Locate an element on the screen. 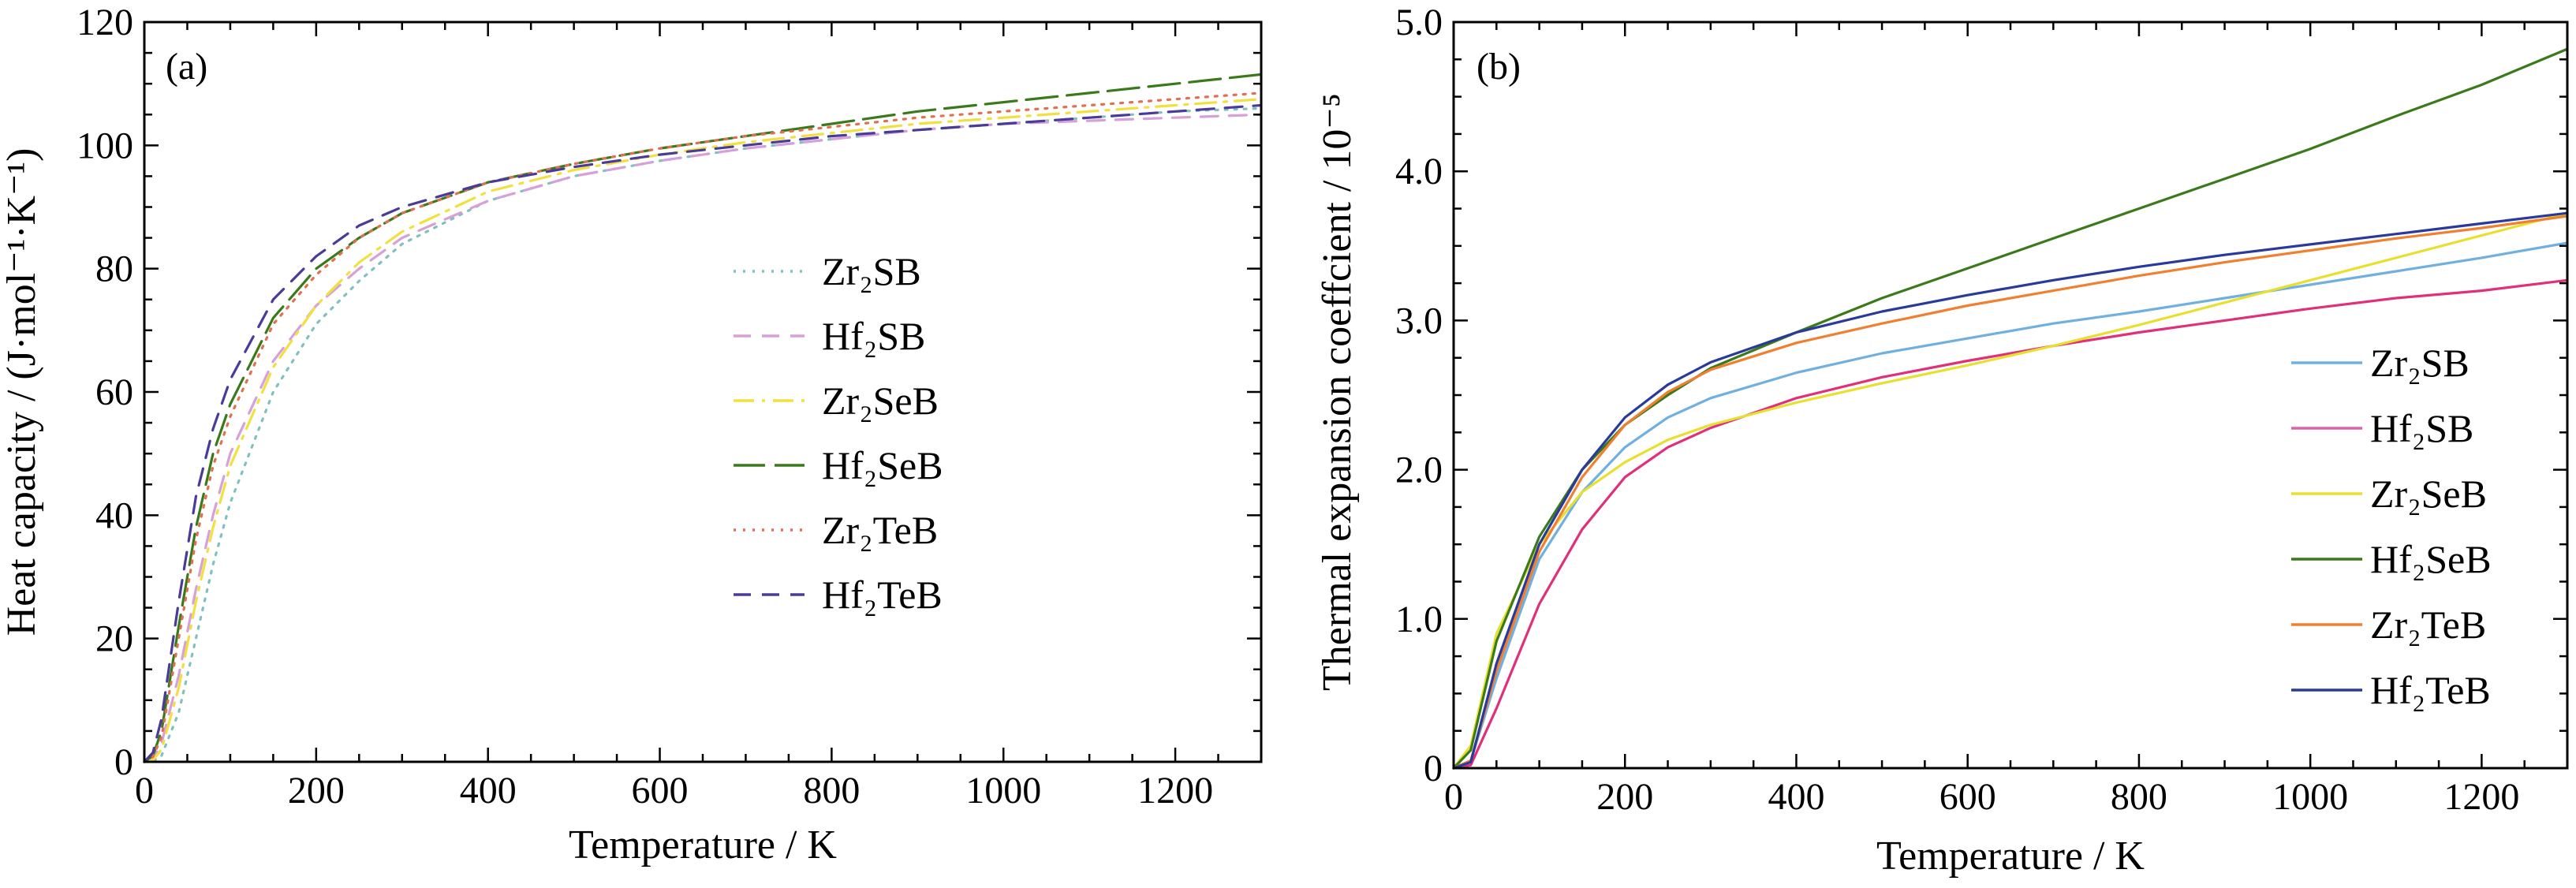 Image resolution: width=2576 pixels, height=888 pixels. y-axis-label-b: Thermal expansion coeffcient / 10⁻⁵ is located at coordinates (1337, 392).